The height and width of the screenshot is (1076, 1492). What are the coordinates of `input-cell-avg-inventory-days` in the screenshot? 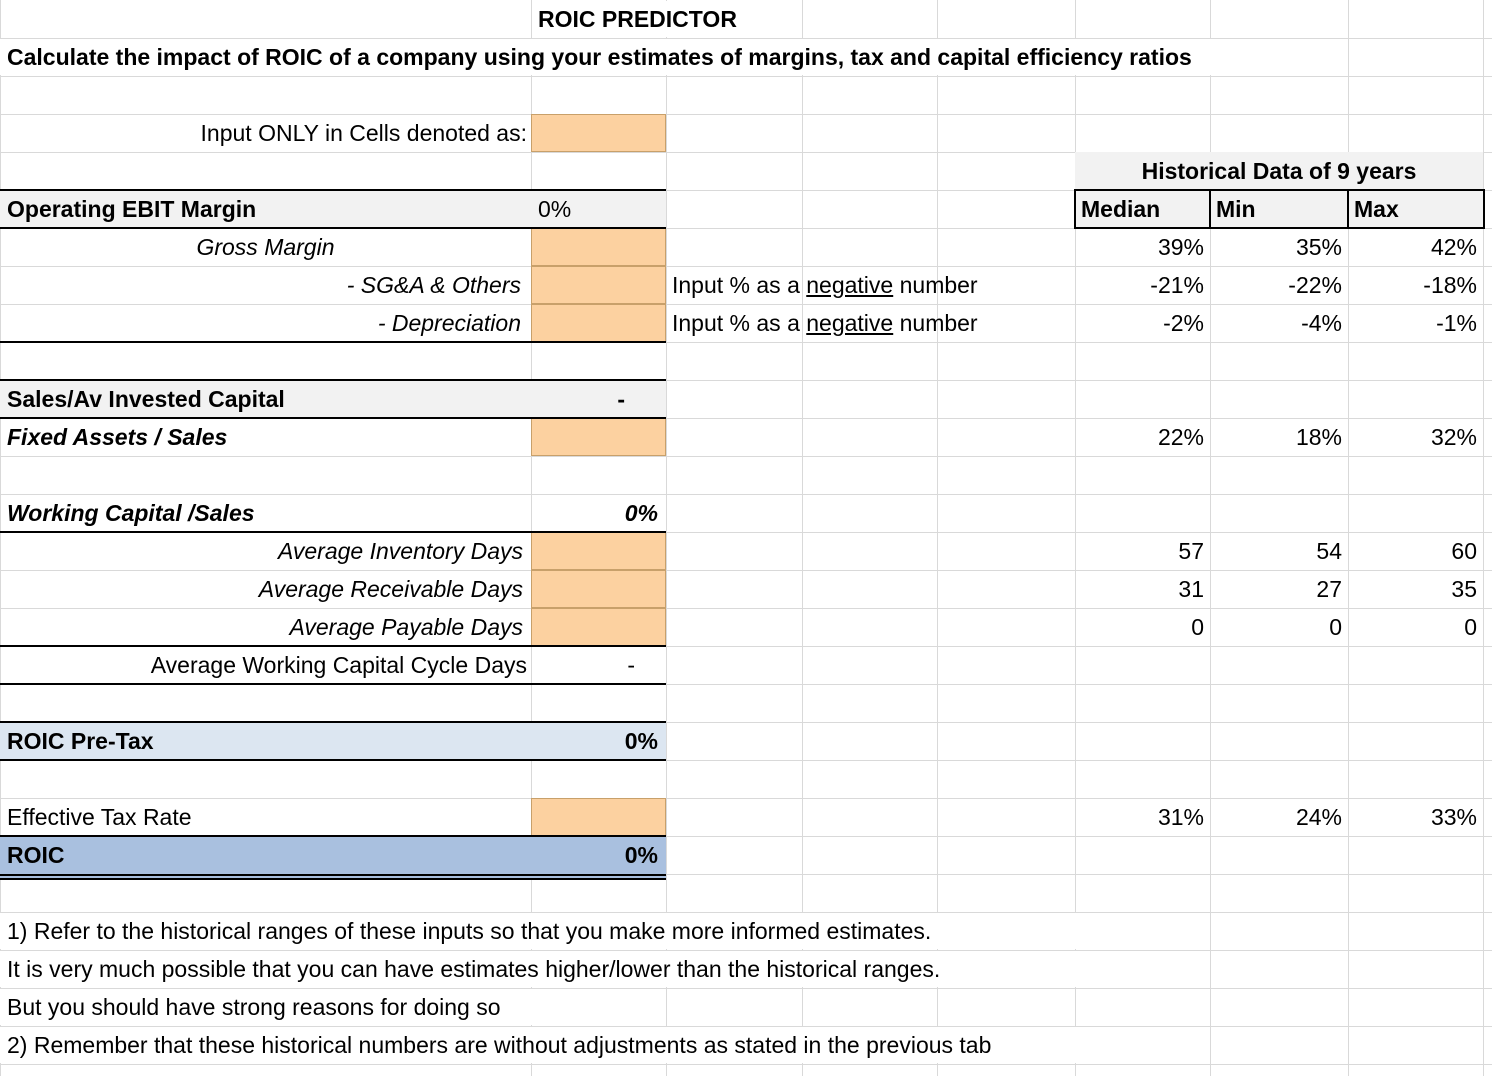 It's located at (598, 551).